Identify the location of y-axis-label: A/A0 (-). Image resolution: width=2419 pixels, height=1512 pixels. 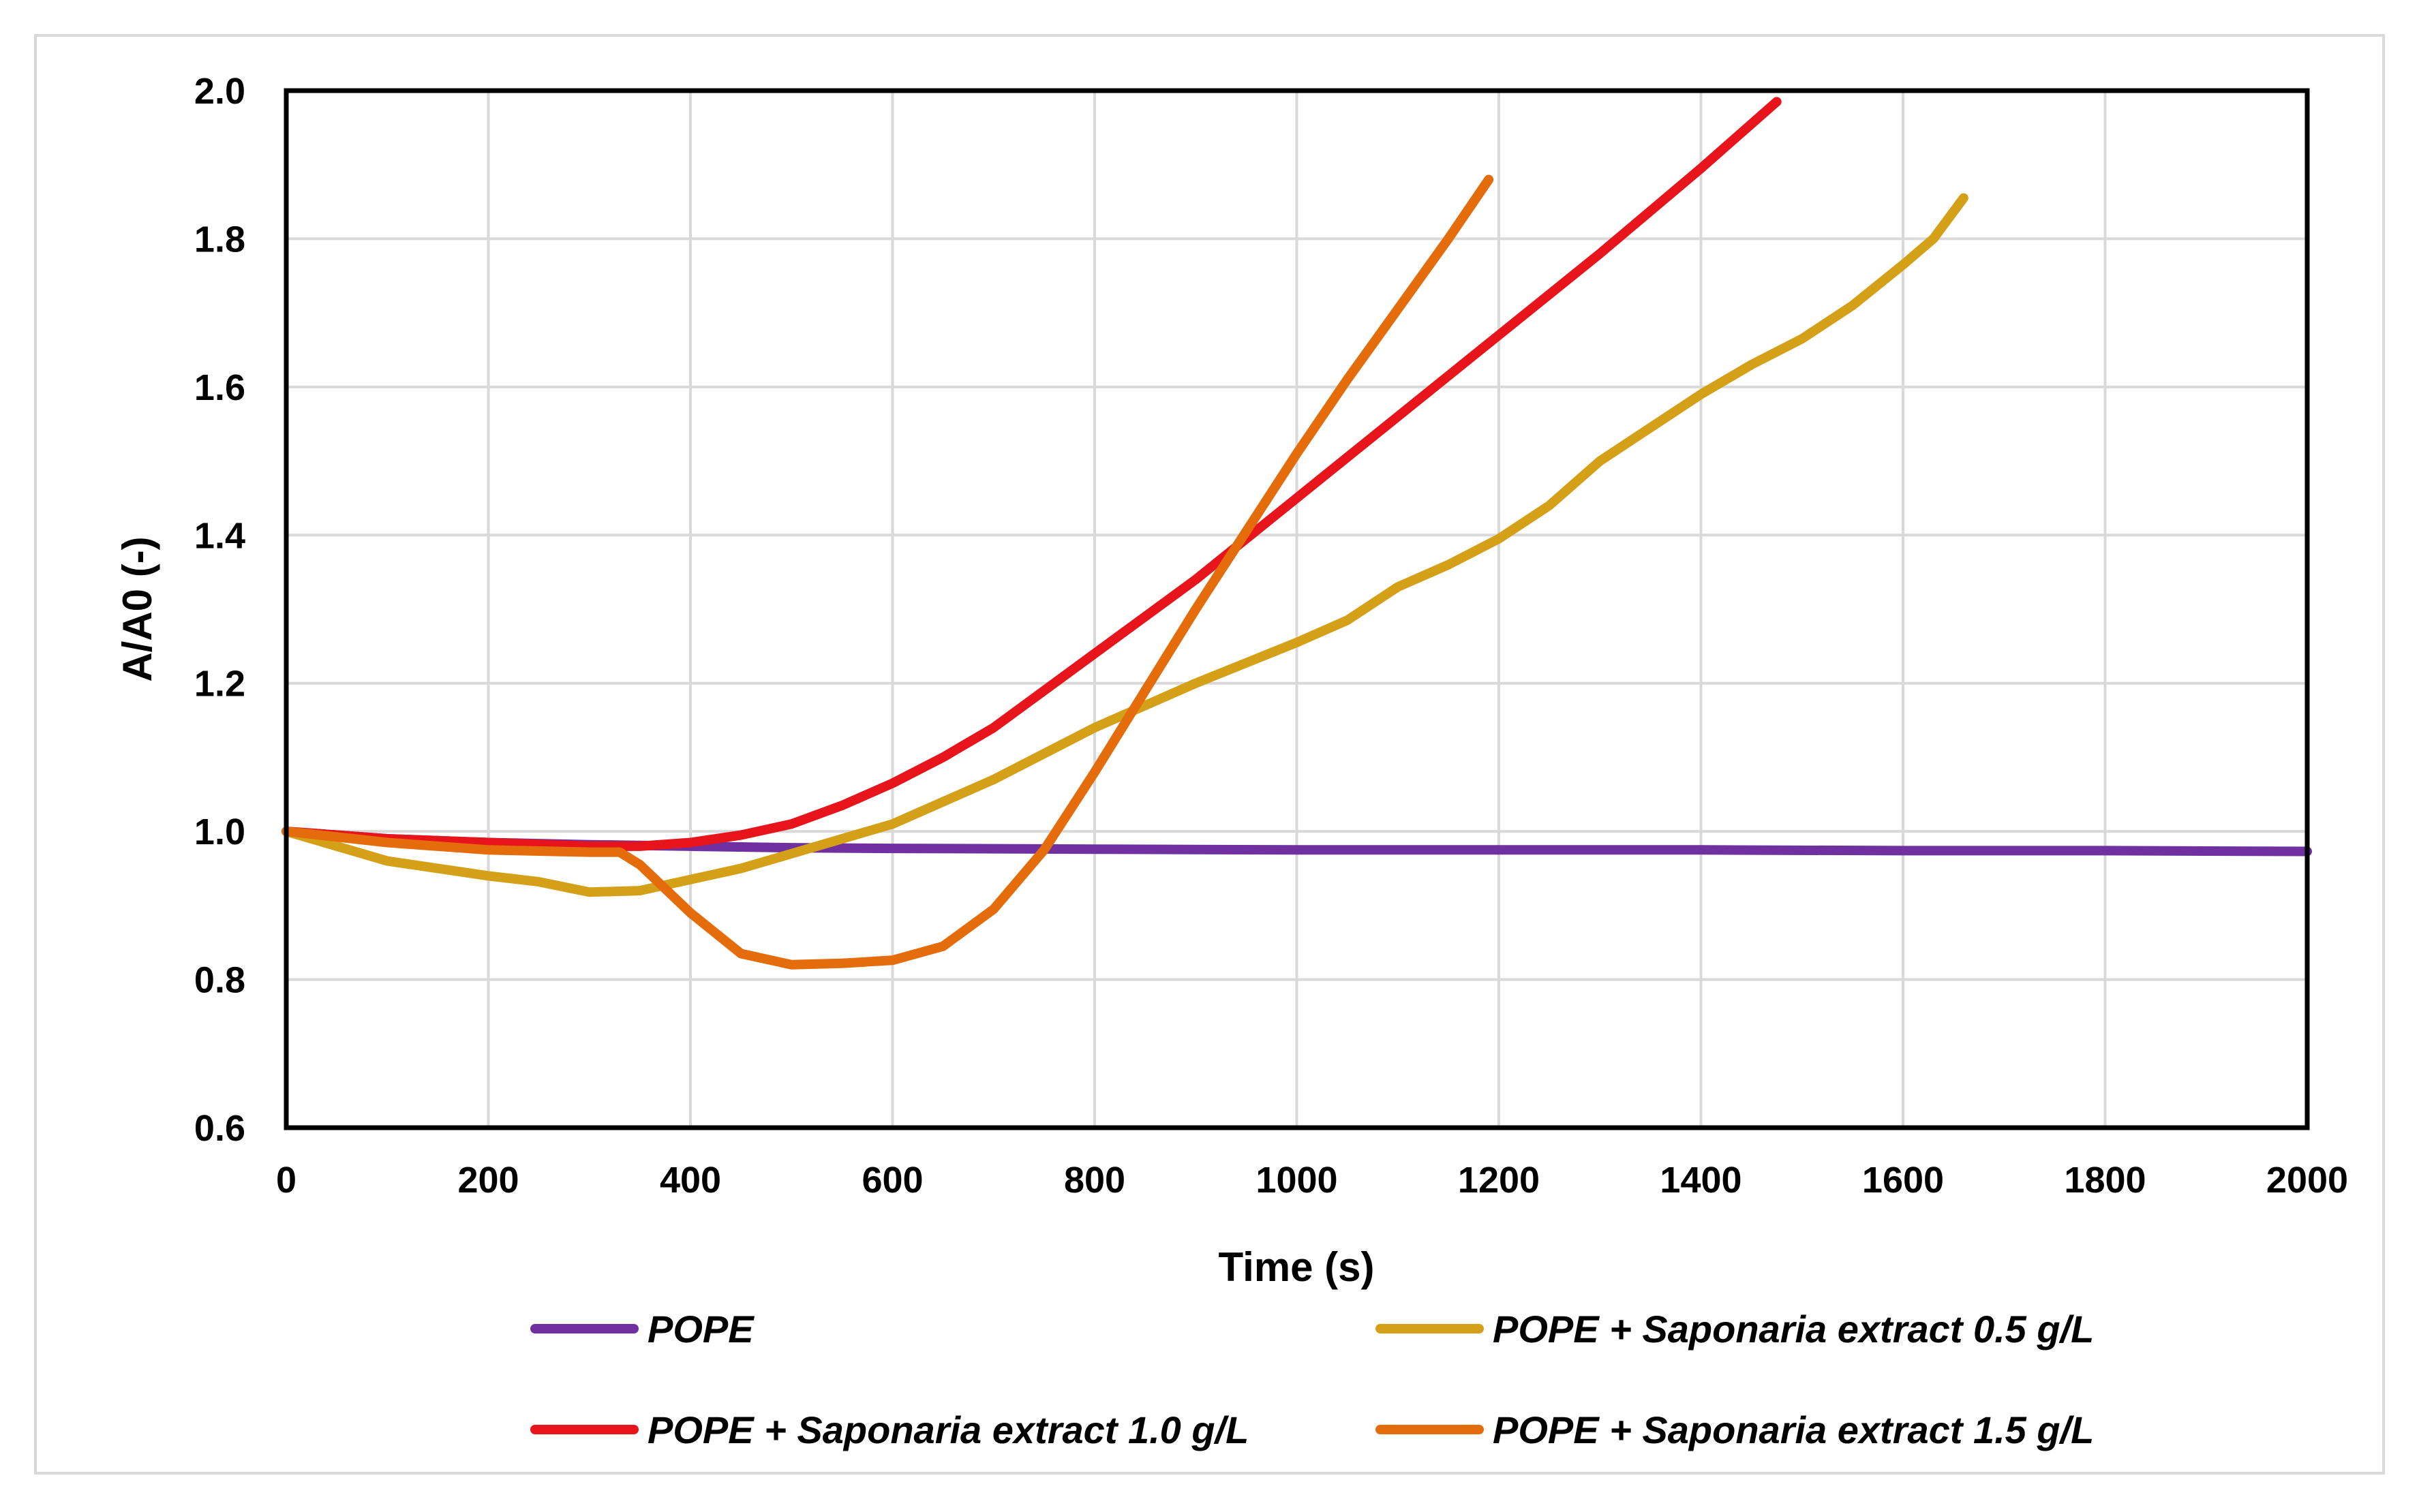
(138, 608).